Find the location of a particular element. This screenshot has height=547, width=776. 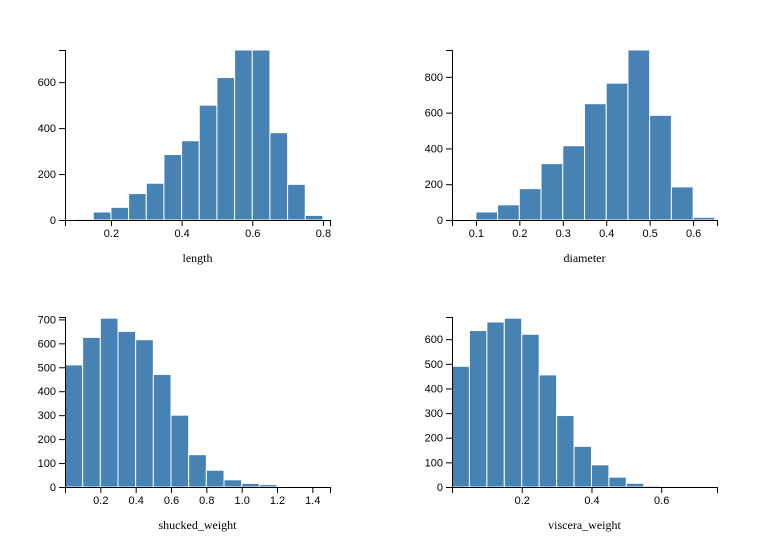

x-tick-label: 0.5 is located at coordinates (650, 234).